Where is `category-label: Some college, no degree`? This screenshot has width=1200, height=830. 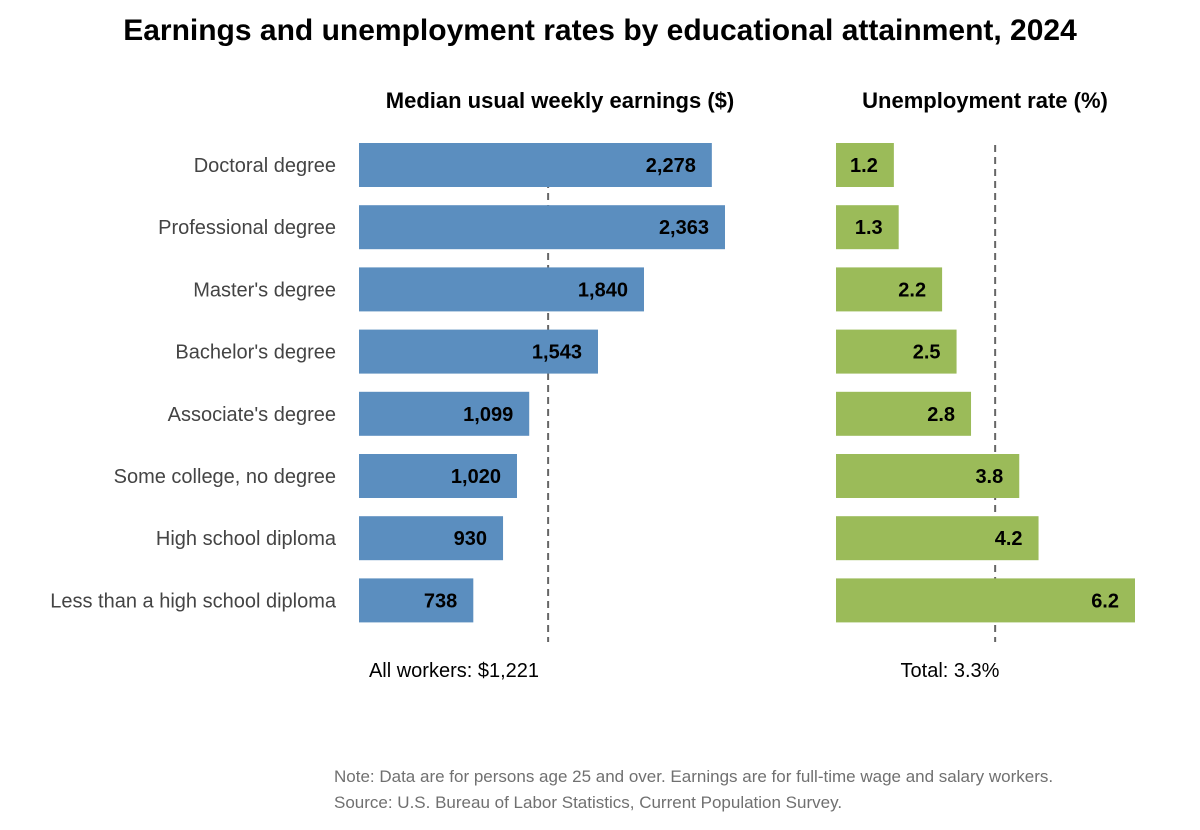 category-label: Some college, no degree is located at coordinates (225, 477).